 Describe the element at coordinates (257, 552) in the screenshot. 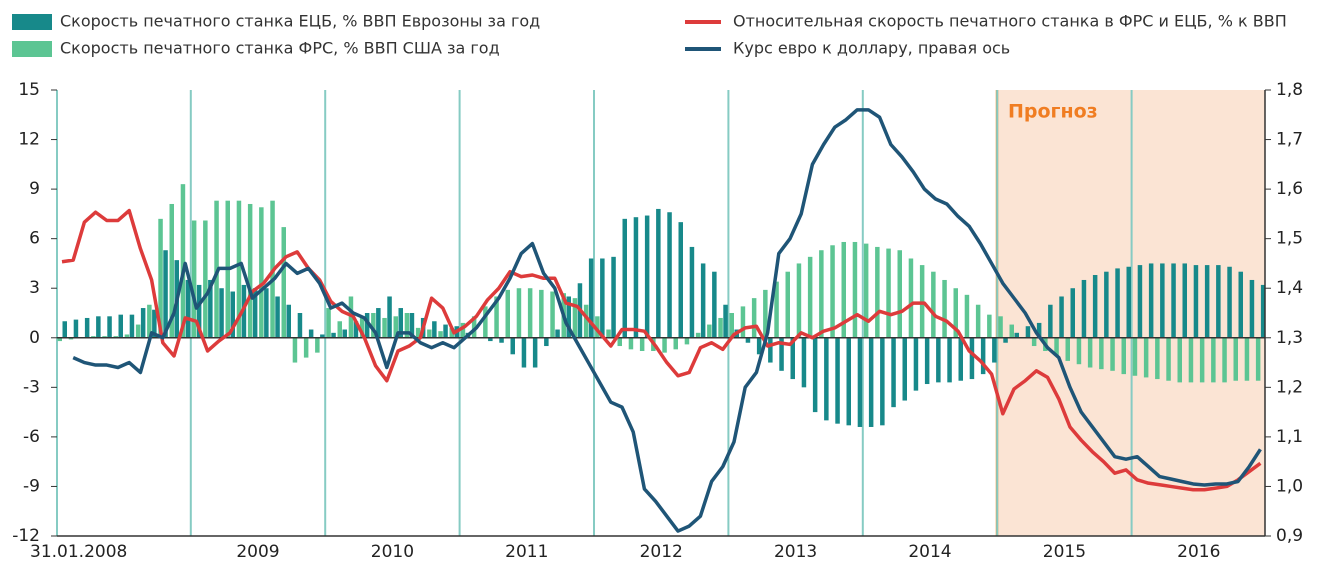

I see `x-tick-label: 2009` at that location.